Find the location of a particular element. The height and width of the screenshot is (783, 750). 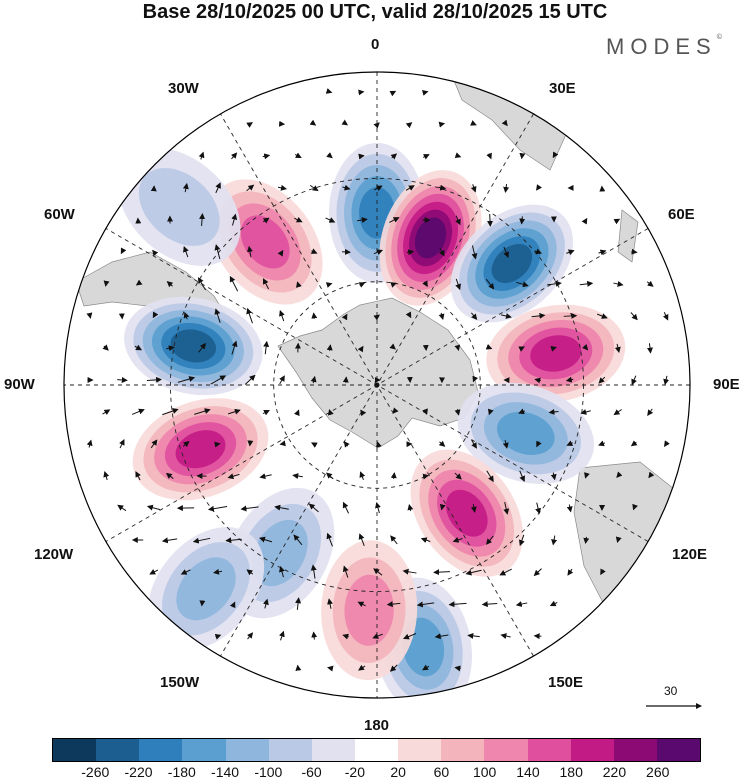

anomaly-pos-145e is located at coordinates (466, 513).